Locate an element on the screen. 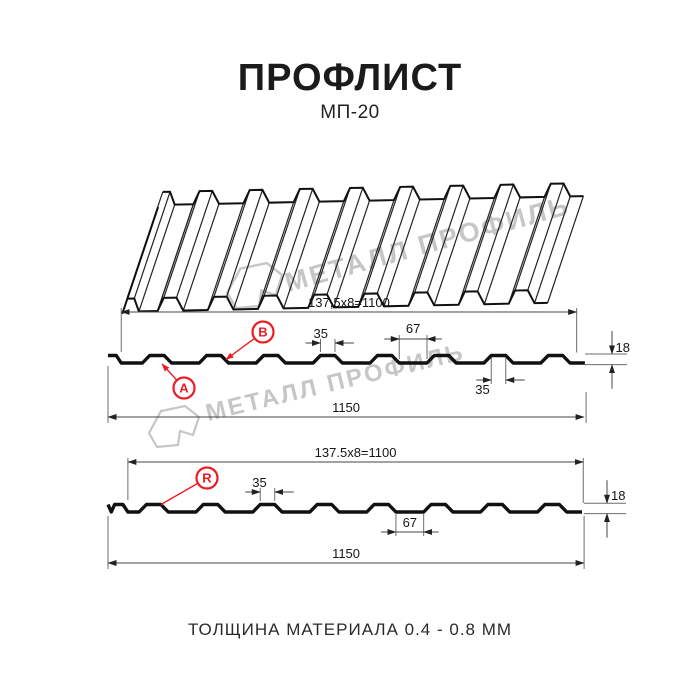 This screenshot has width=700, height=700. callout-circle-A is located at coordinates (184, 388).